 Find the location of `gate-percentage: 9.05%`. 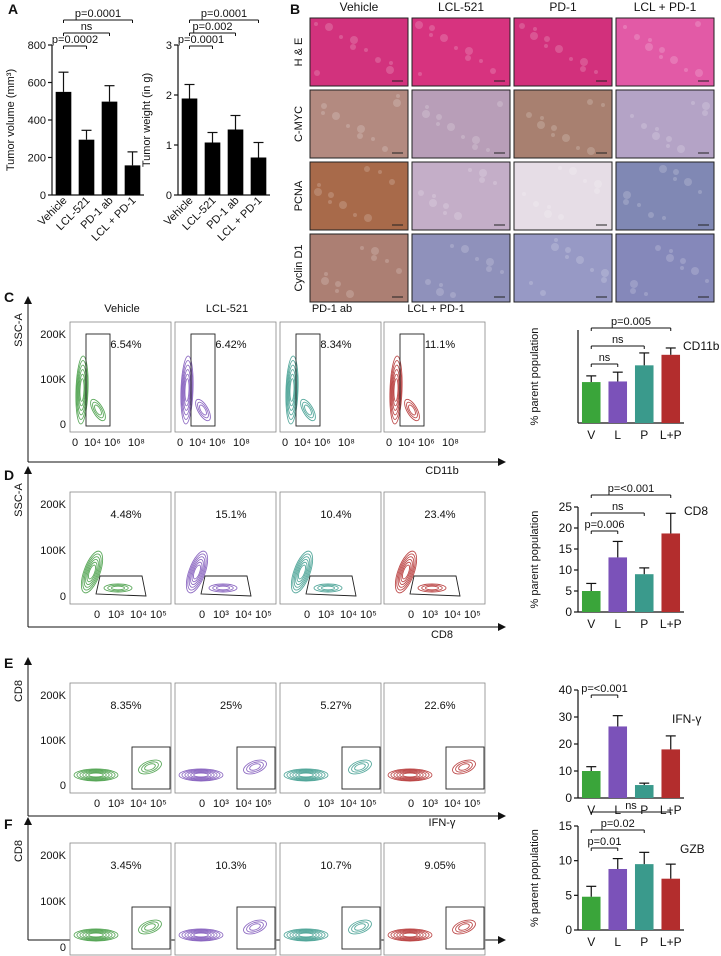

gate-percentage: 9.05% is located at coordinates (439, 866).